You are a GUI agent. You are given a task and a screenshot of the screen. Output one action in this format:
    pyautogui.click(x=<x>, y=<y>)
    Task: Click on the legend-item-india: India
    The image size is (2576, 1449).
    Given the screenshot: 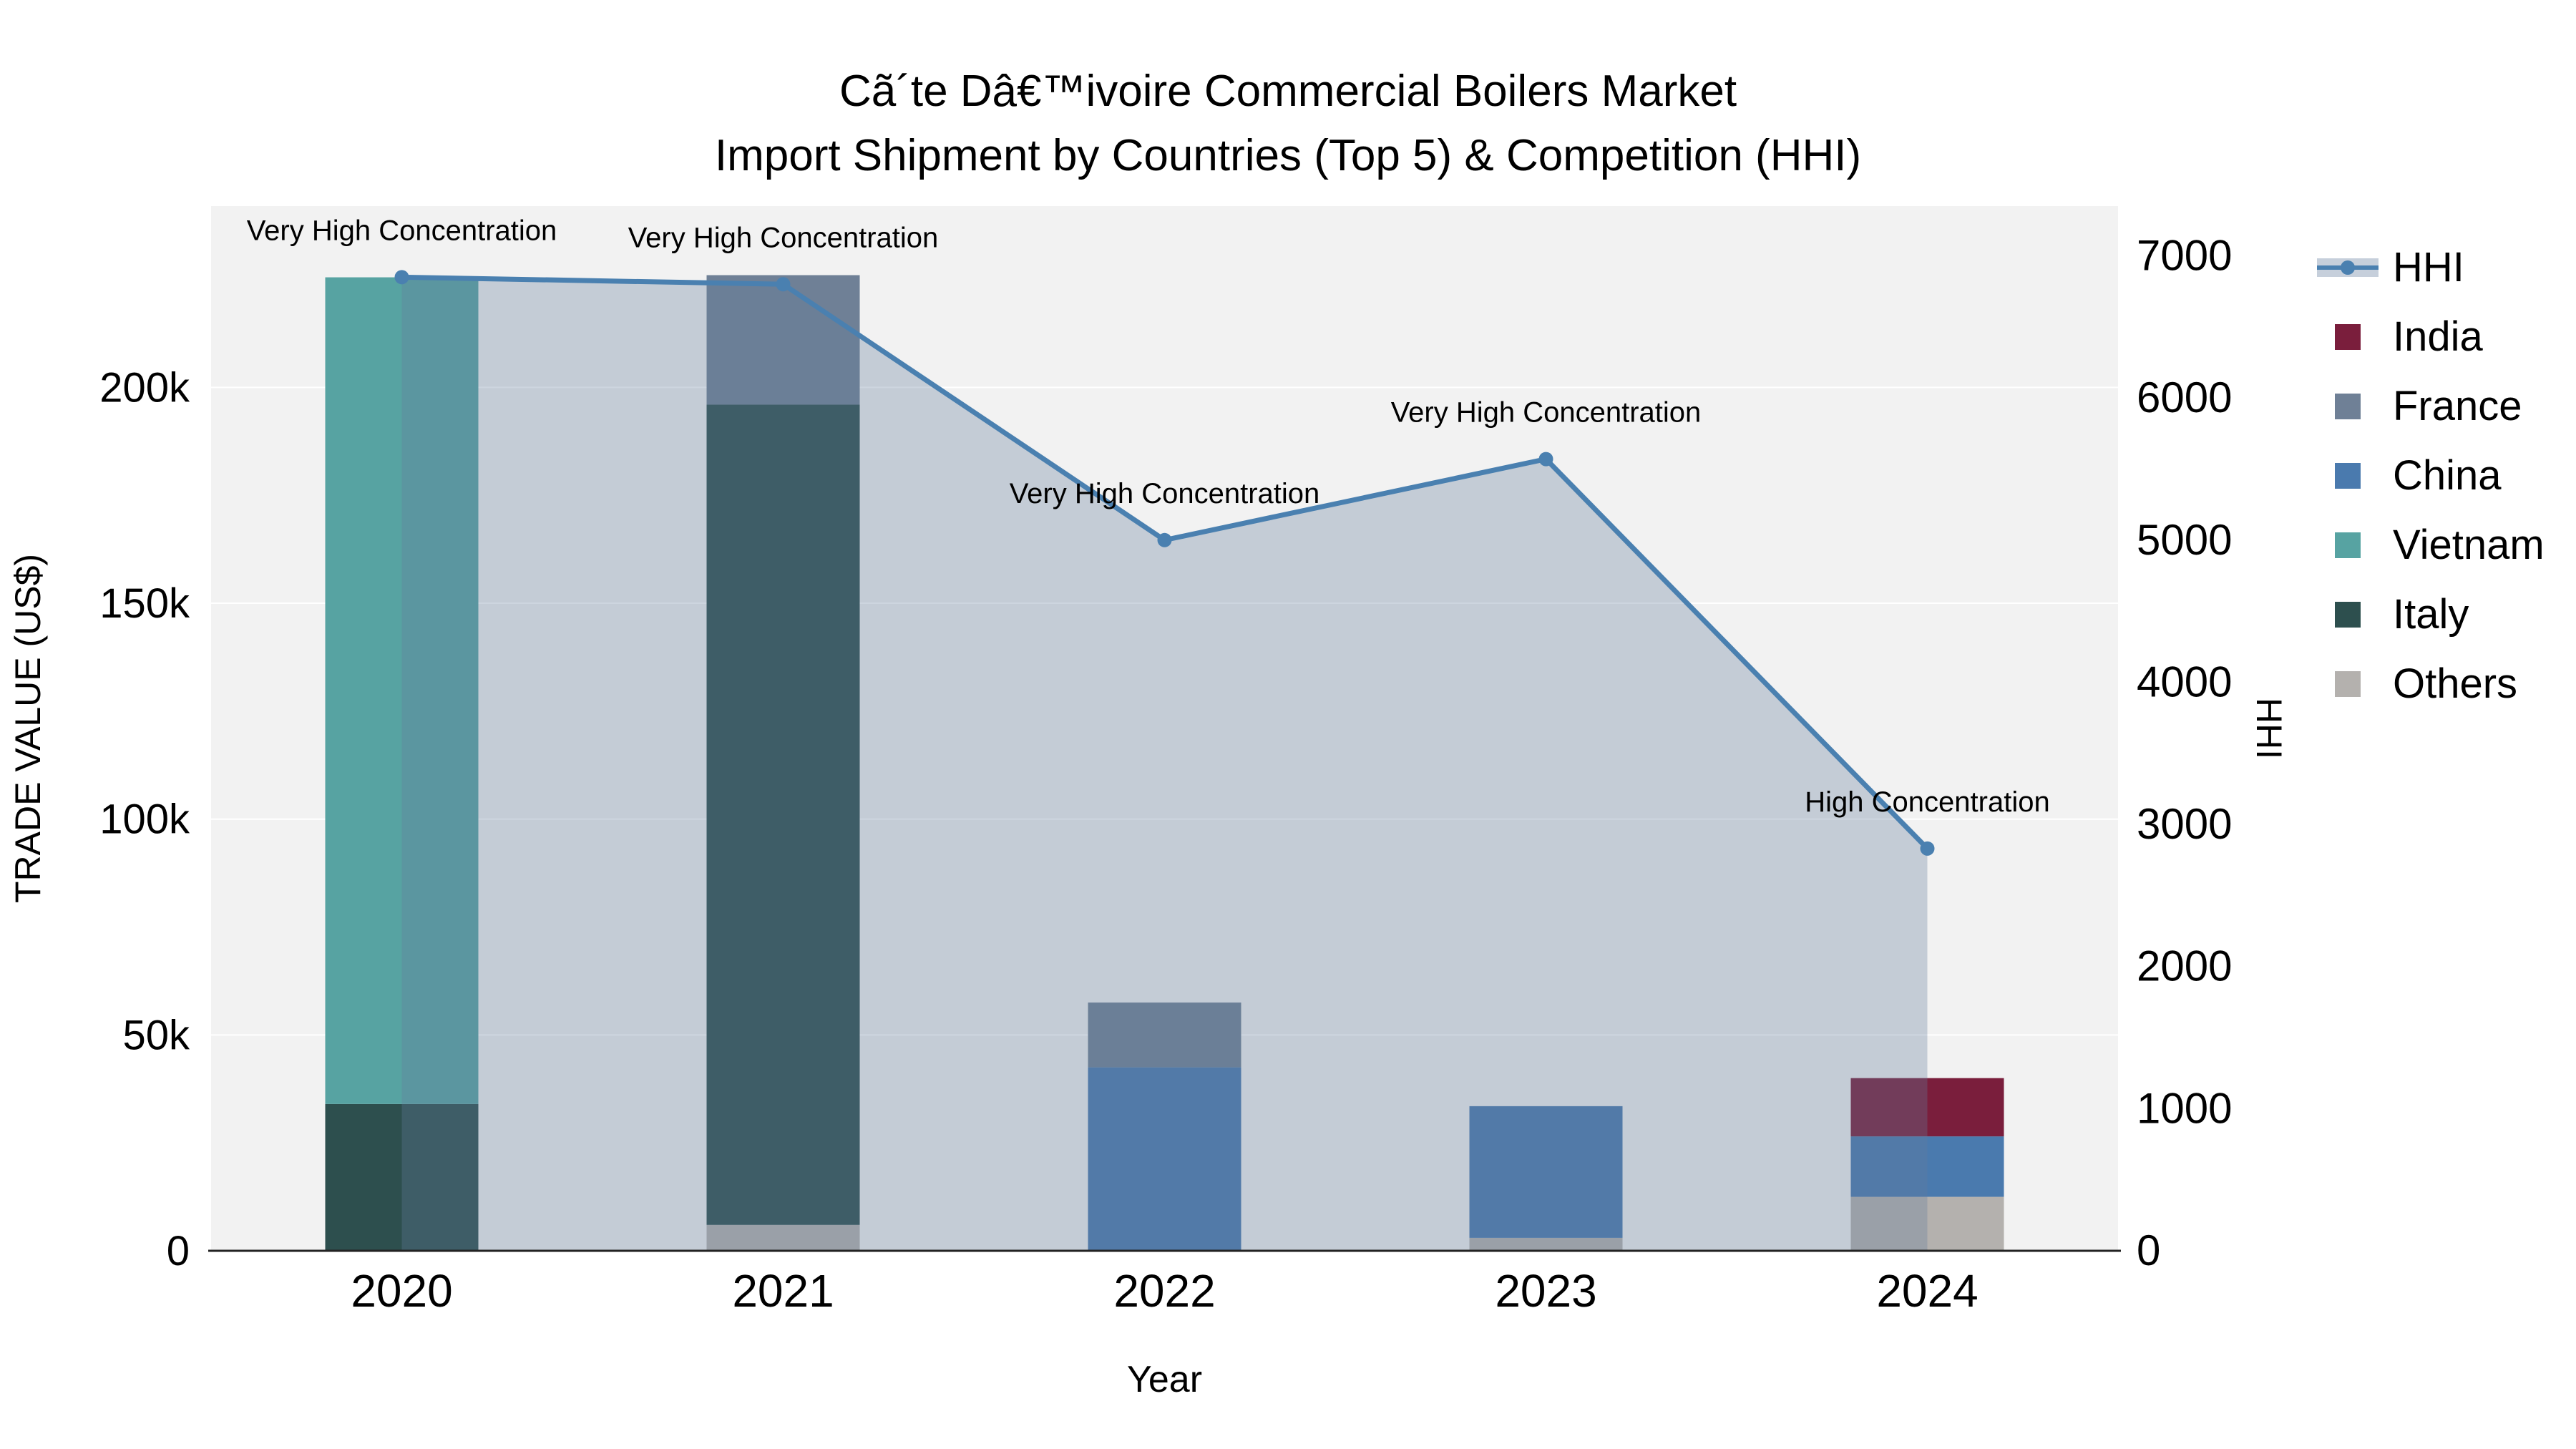 What is the action you would take?
    pyautogui.click(x=2431, y=337)
    